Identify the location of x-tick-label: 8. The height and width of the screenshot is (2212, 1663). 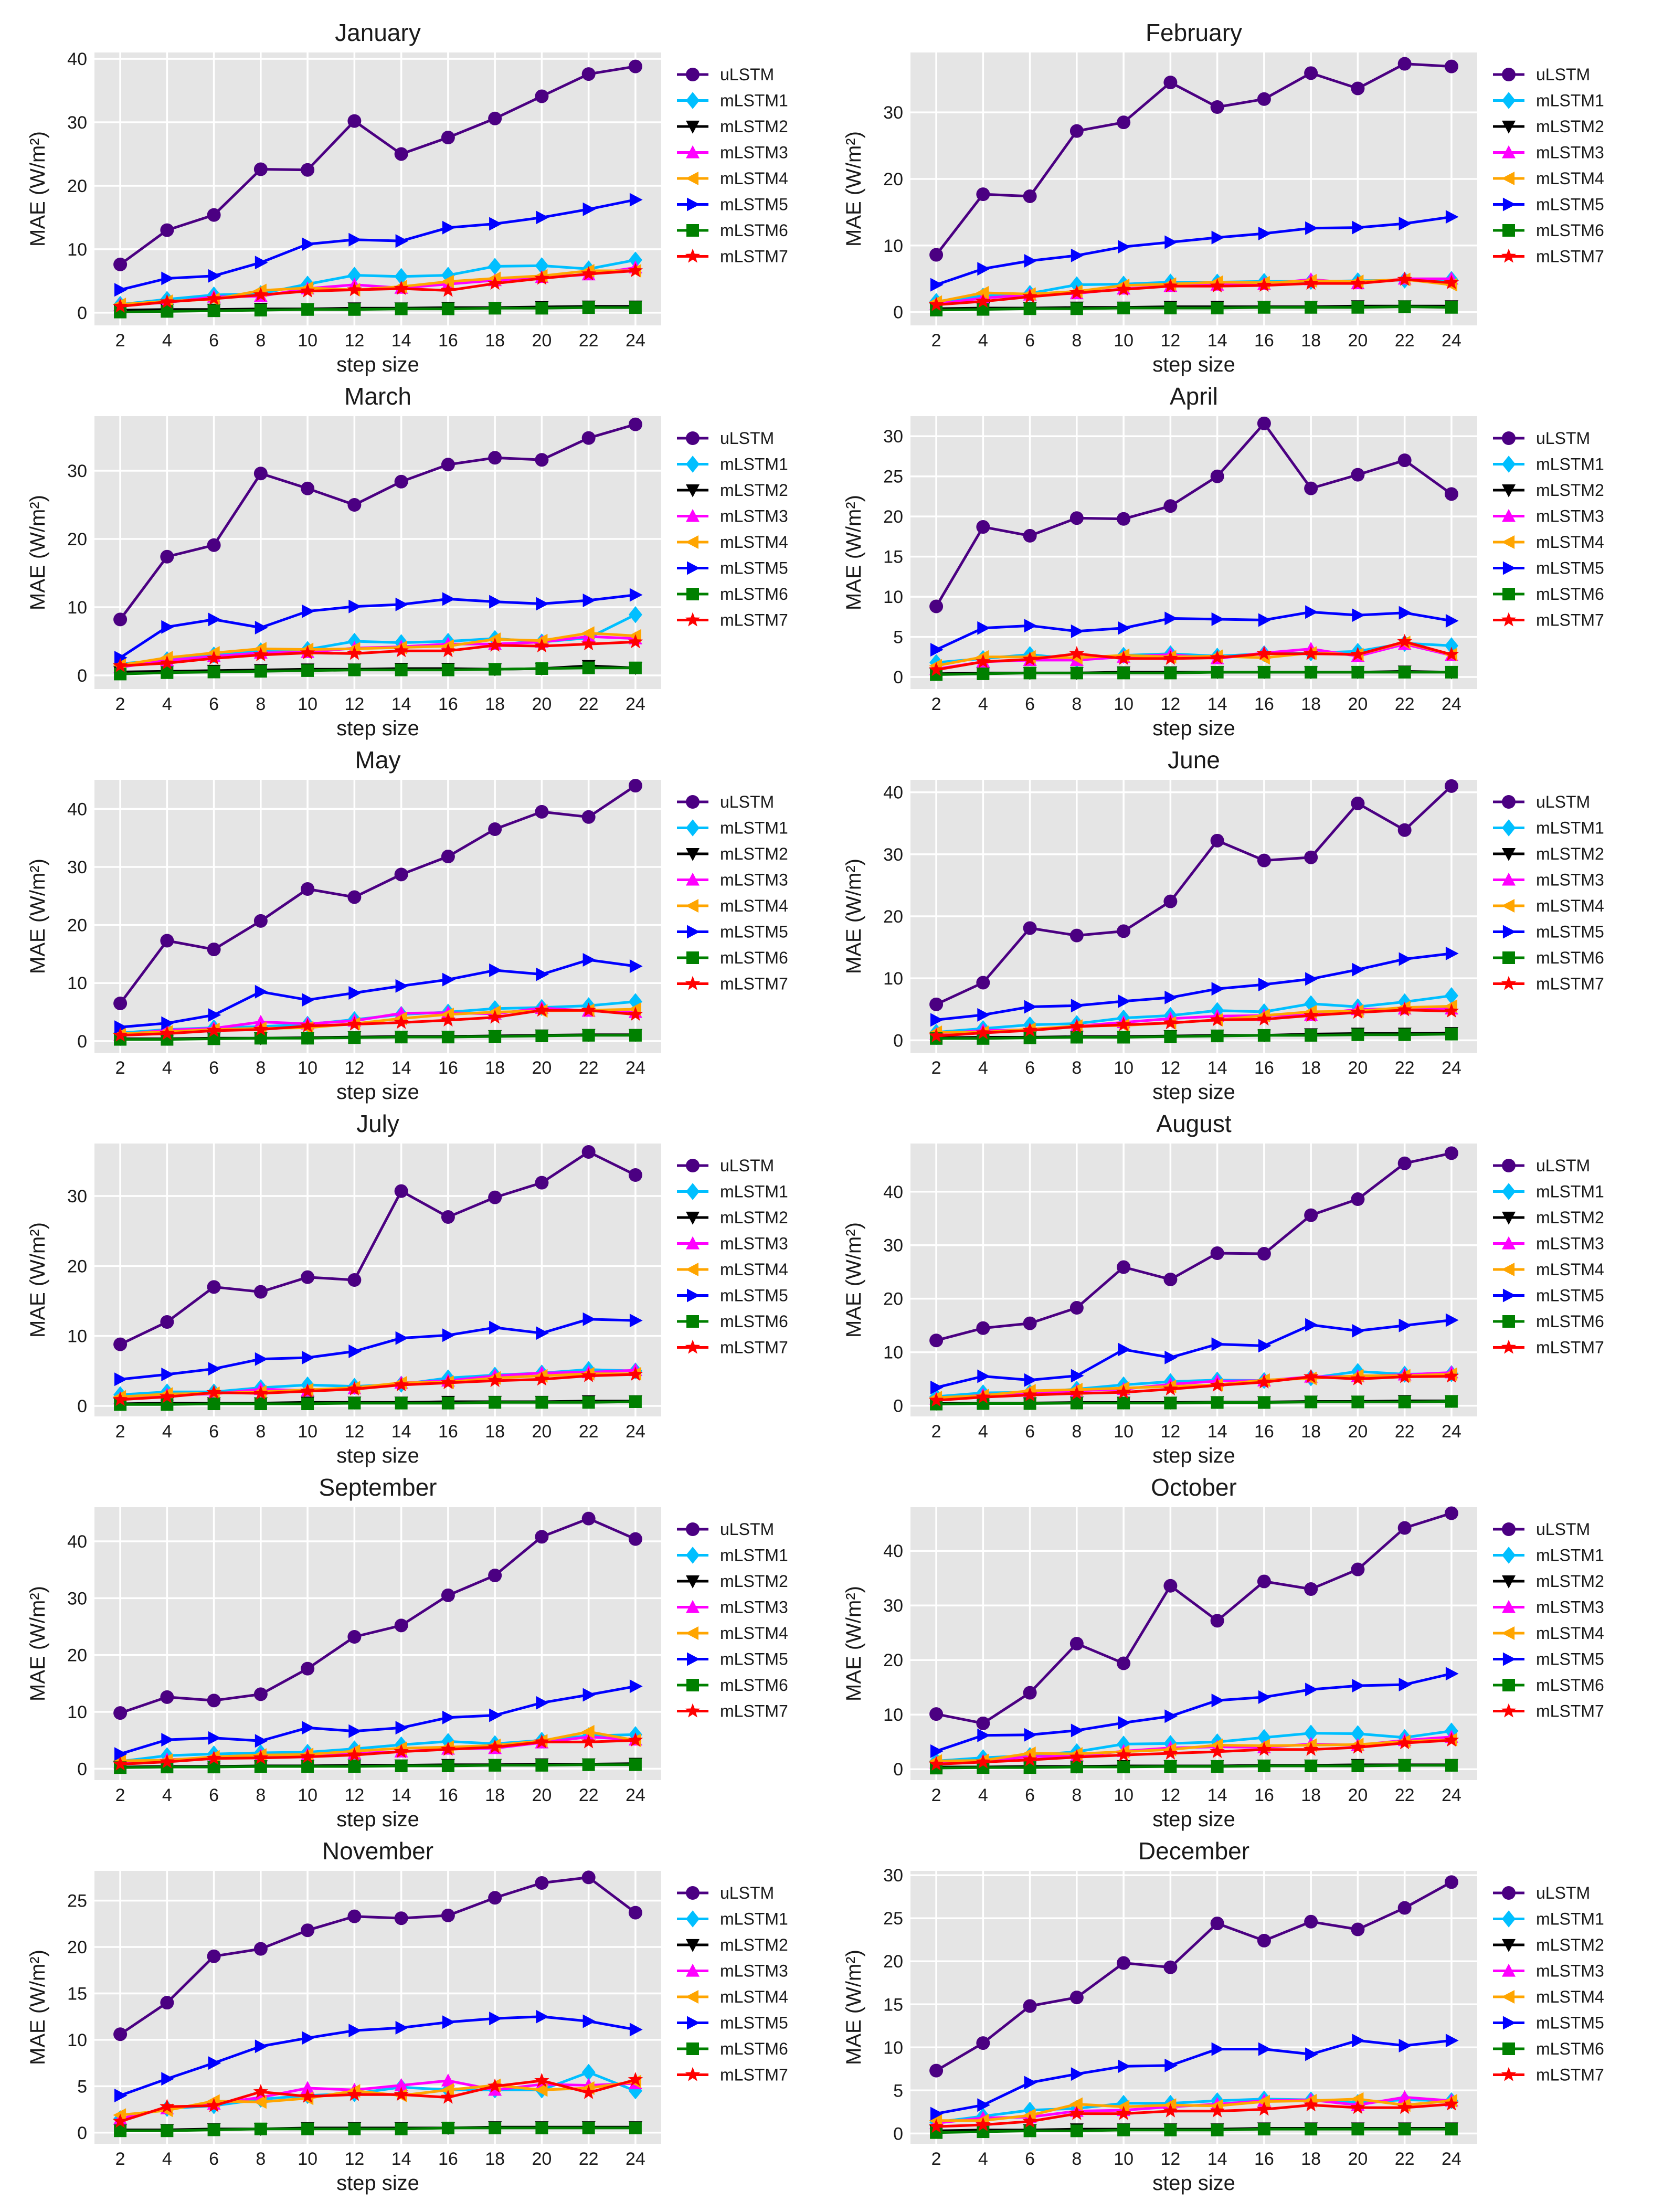
(1077, 704).